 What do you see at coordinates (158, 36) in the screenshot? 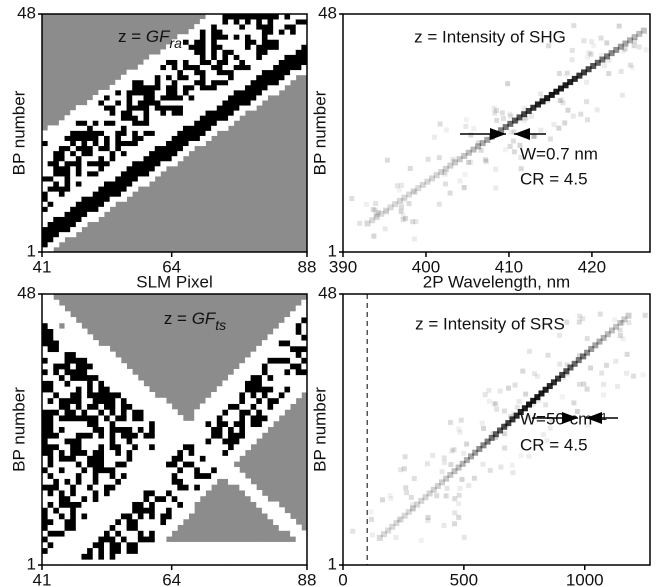
I see `title-main: GF` at bounding box center [158, 36].